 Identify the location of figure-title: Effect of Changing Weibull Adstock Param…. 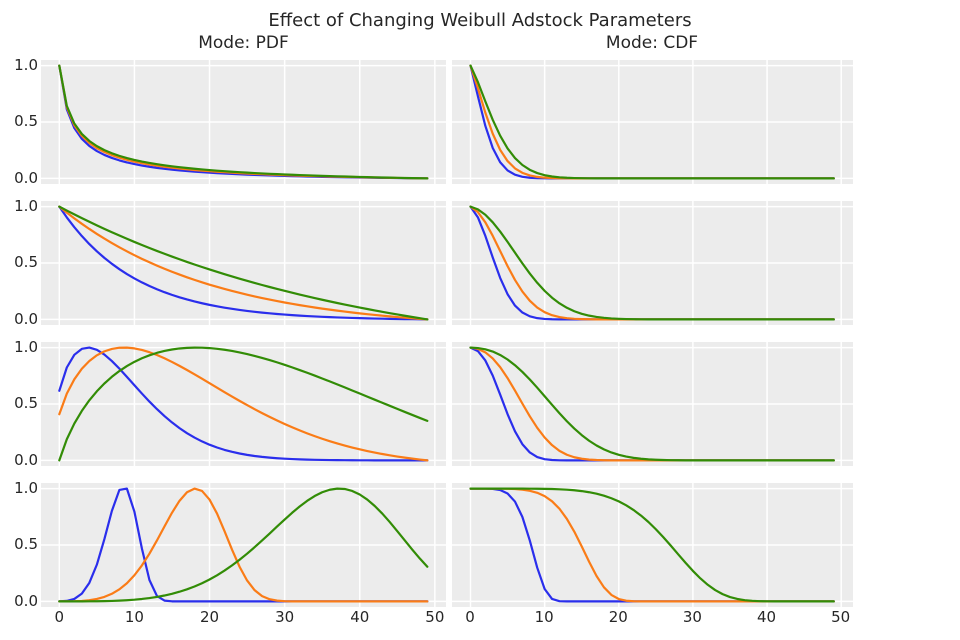
(480, 20).